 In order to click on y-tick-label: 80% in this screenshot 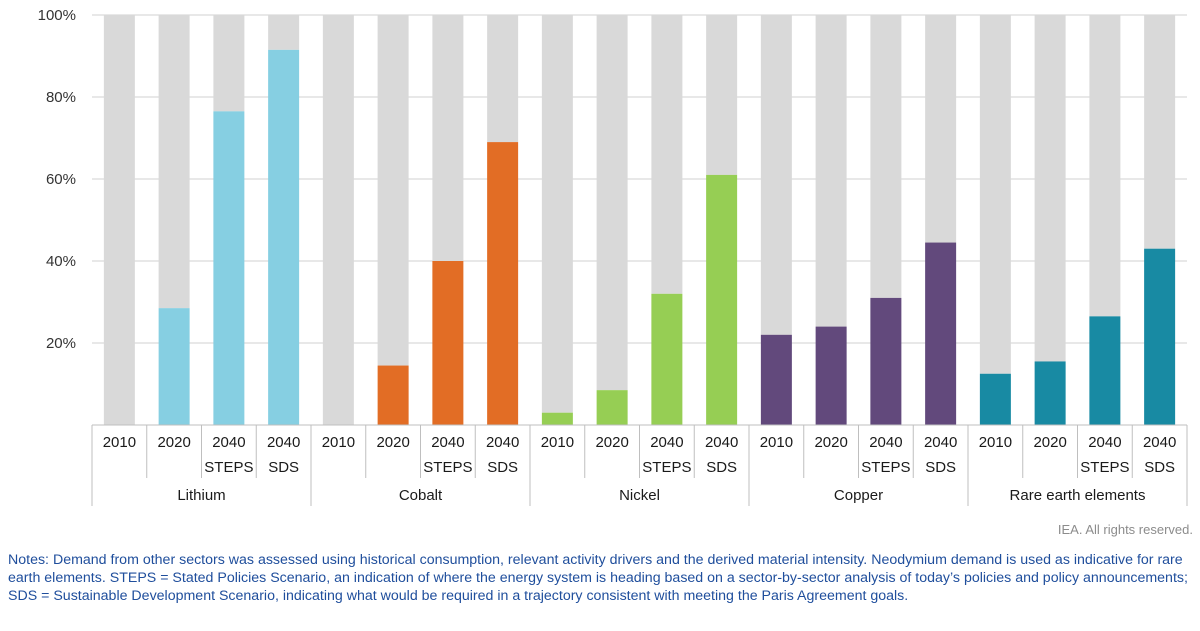, I will do `click(61, 97)`.